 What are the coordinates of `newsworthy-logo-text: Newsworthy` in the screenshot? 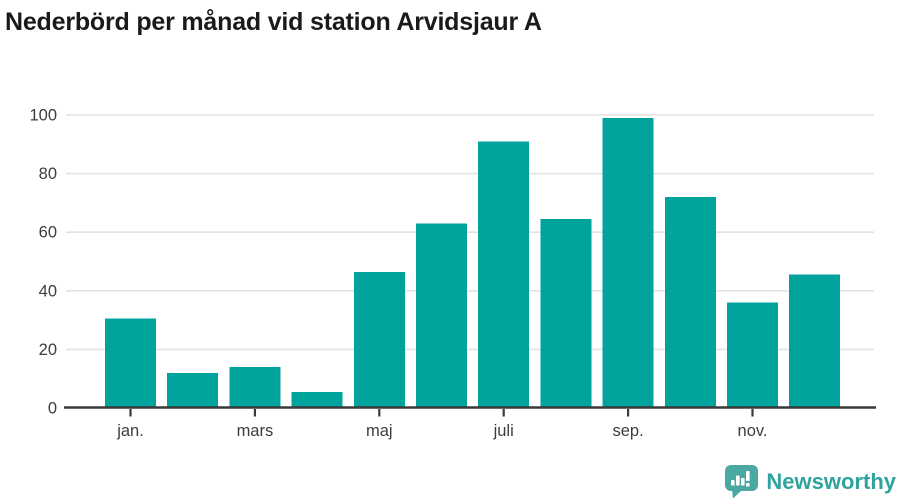 It's located at (831, 481).